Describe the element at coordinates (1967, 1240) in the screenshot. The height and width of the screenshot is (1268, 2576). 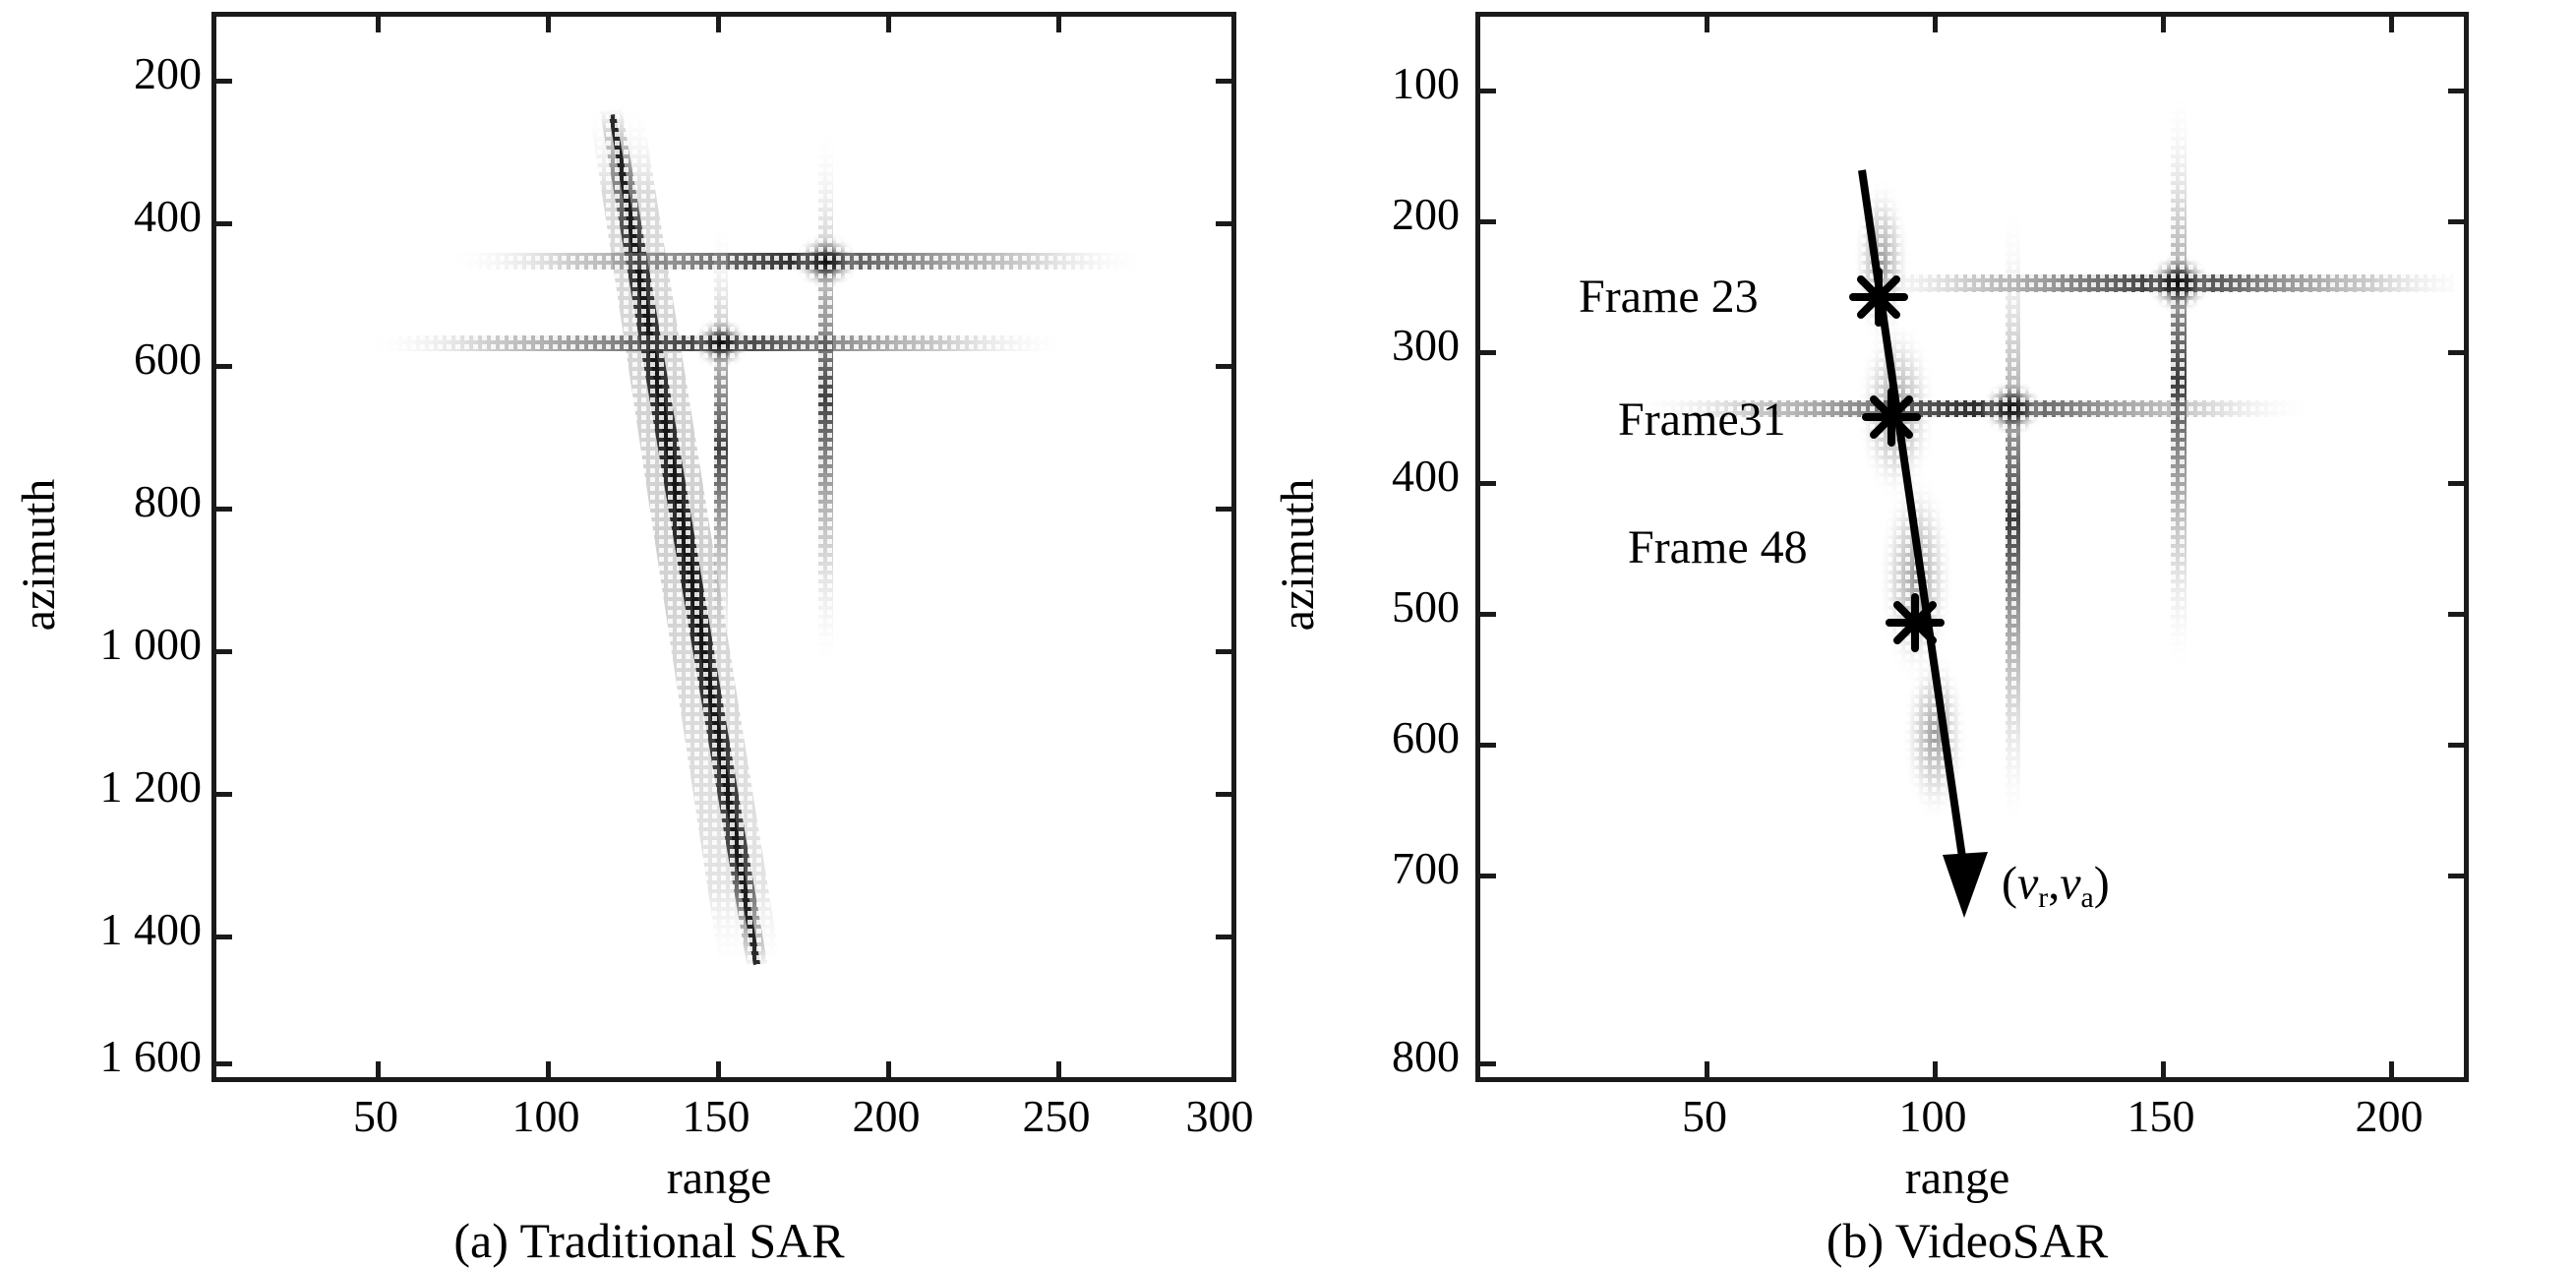
I see `caption-b: (b) VideoSAR` at that location.